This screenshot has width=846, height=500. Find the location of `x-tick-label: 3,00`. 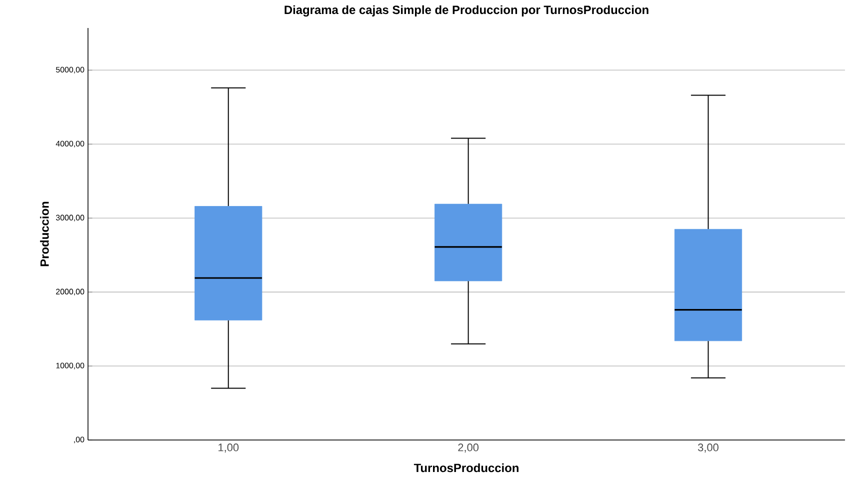

x-tick-label: 3,00 is located at coordinates (708, 448).